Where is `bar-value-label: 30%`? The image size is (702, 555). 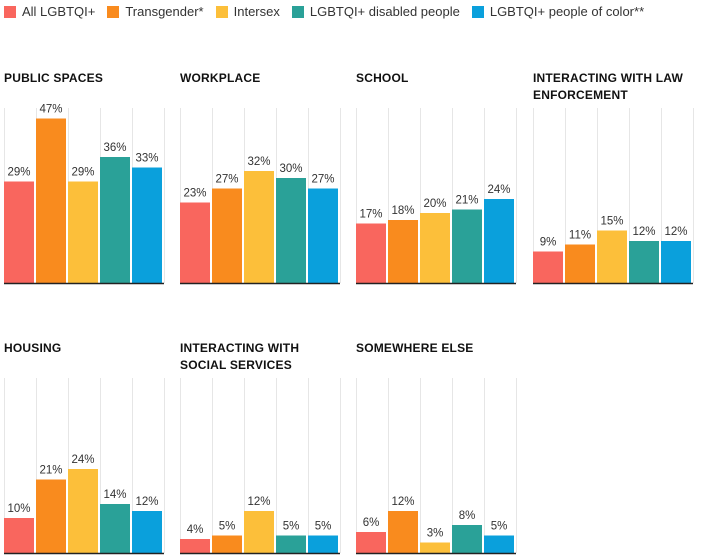 bar-value-label: 30% is located at coordinates (290, 169).